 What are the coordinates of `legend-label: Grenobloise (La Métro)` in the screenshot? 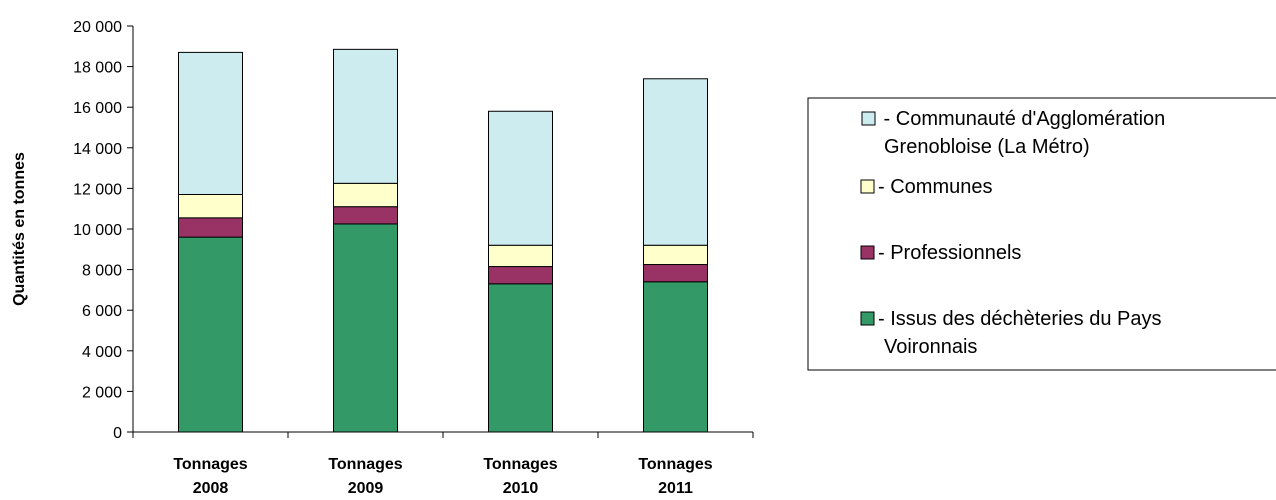 It's located at (987, 147).